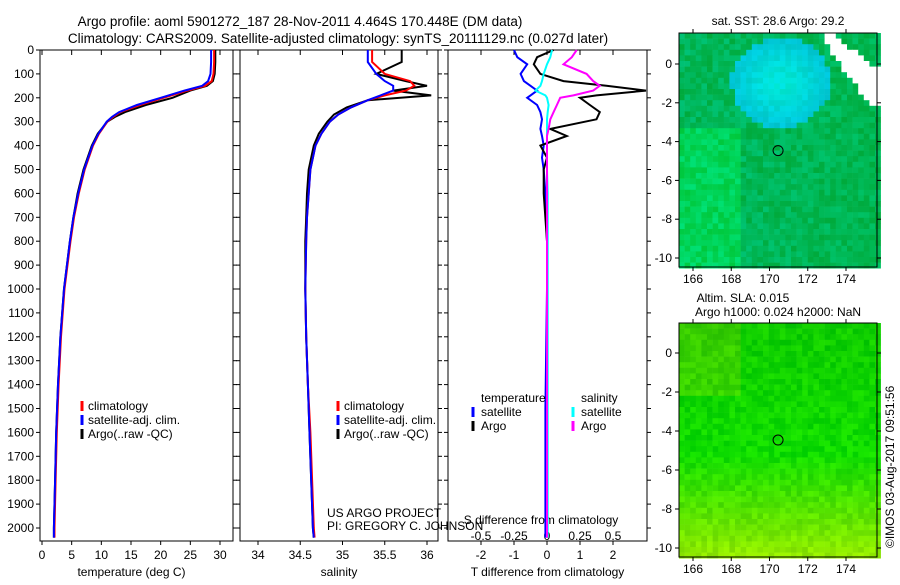  Describe the element at coordinates (666, 392) in the screenshot. I see `y-tick-label: -2` at that location.